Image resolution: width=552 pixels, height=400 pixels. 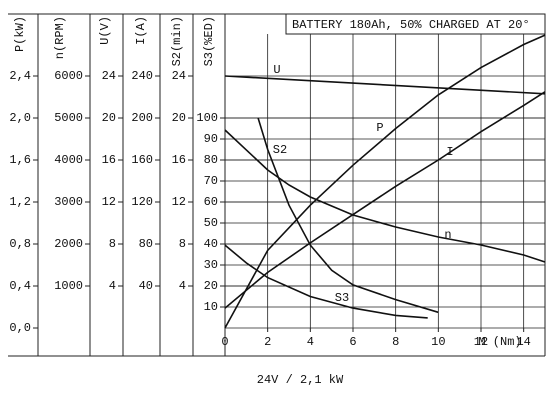 I want to click on y-tick-label: 70, so click(x=211, y=181).